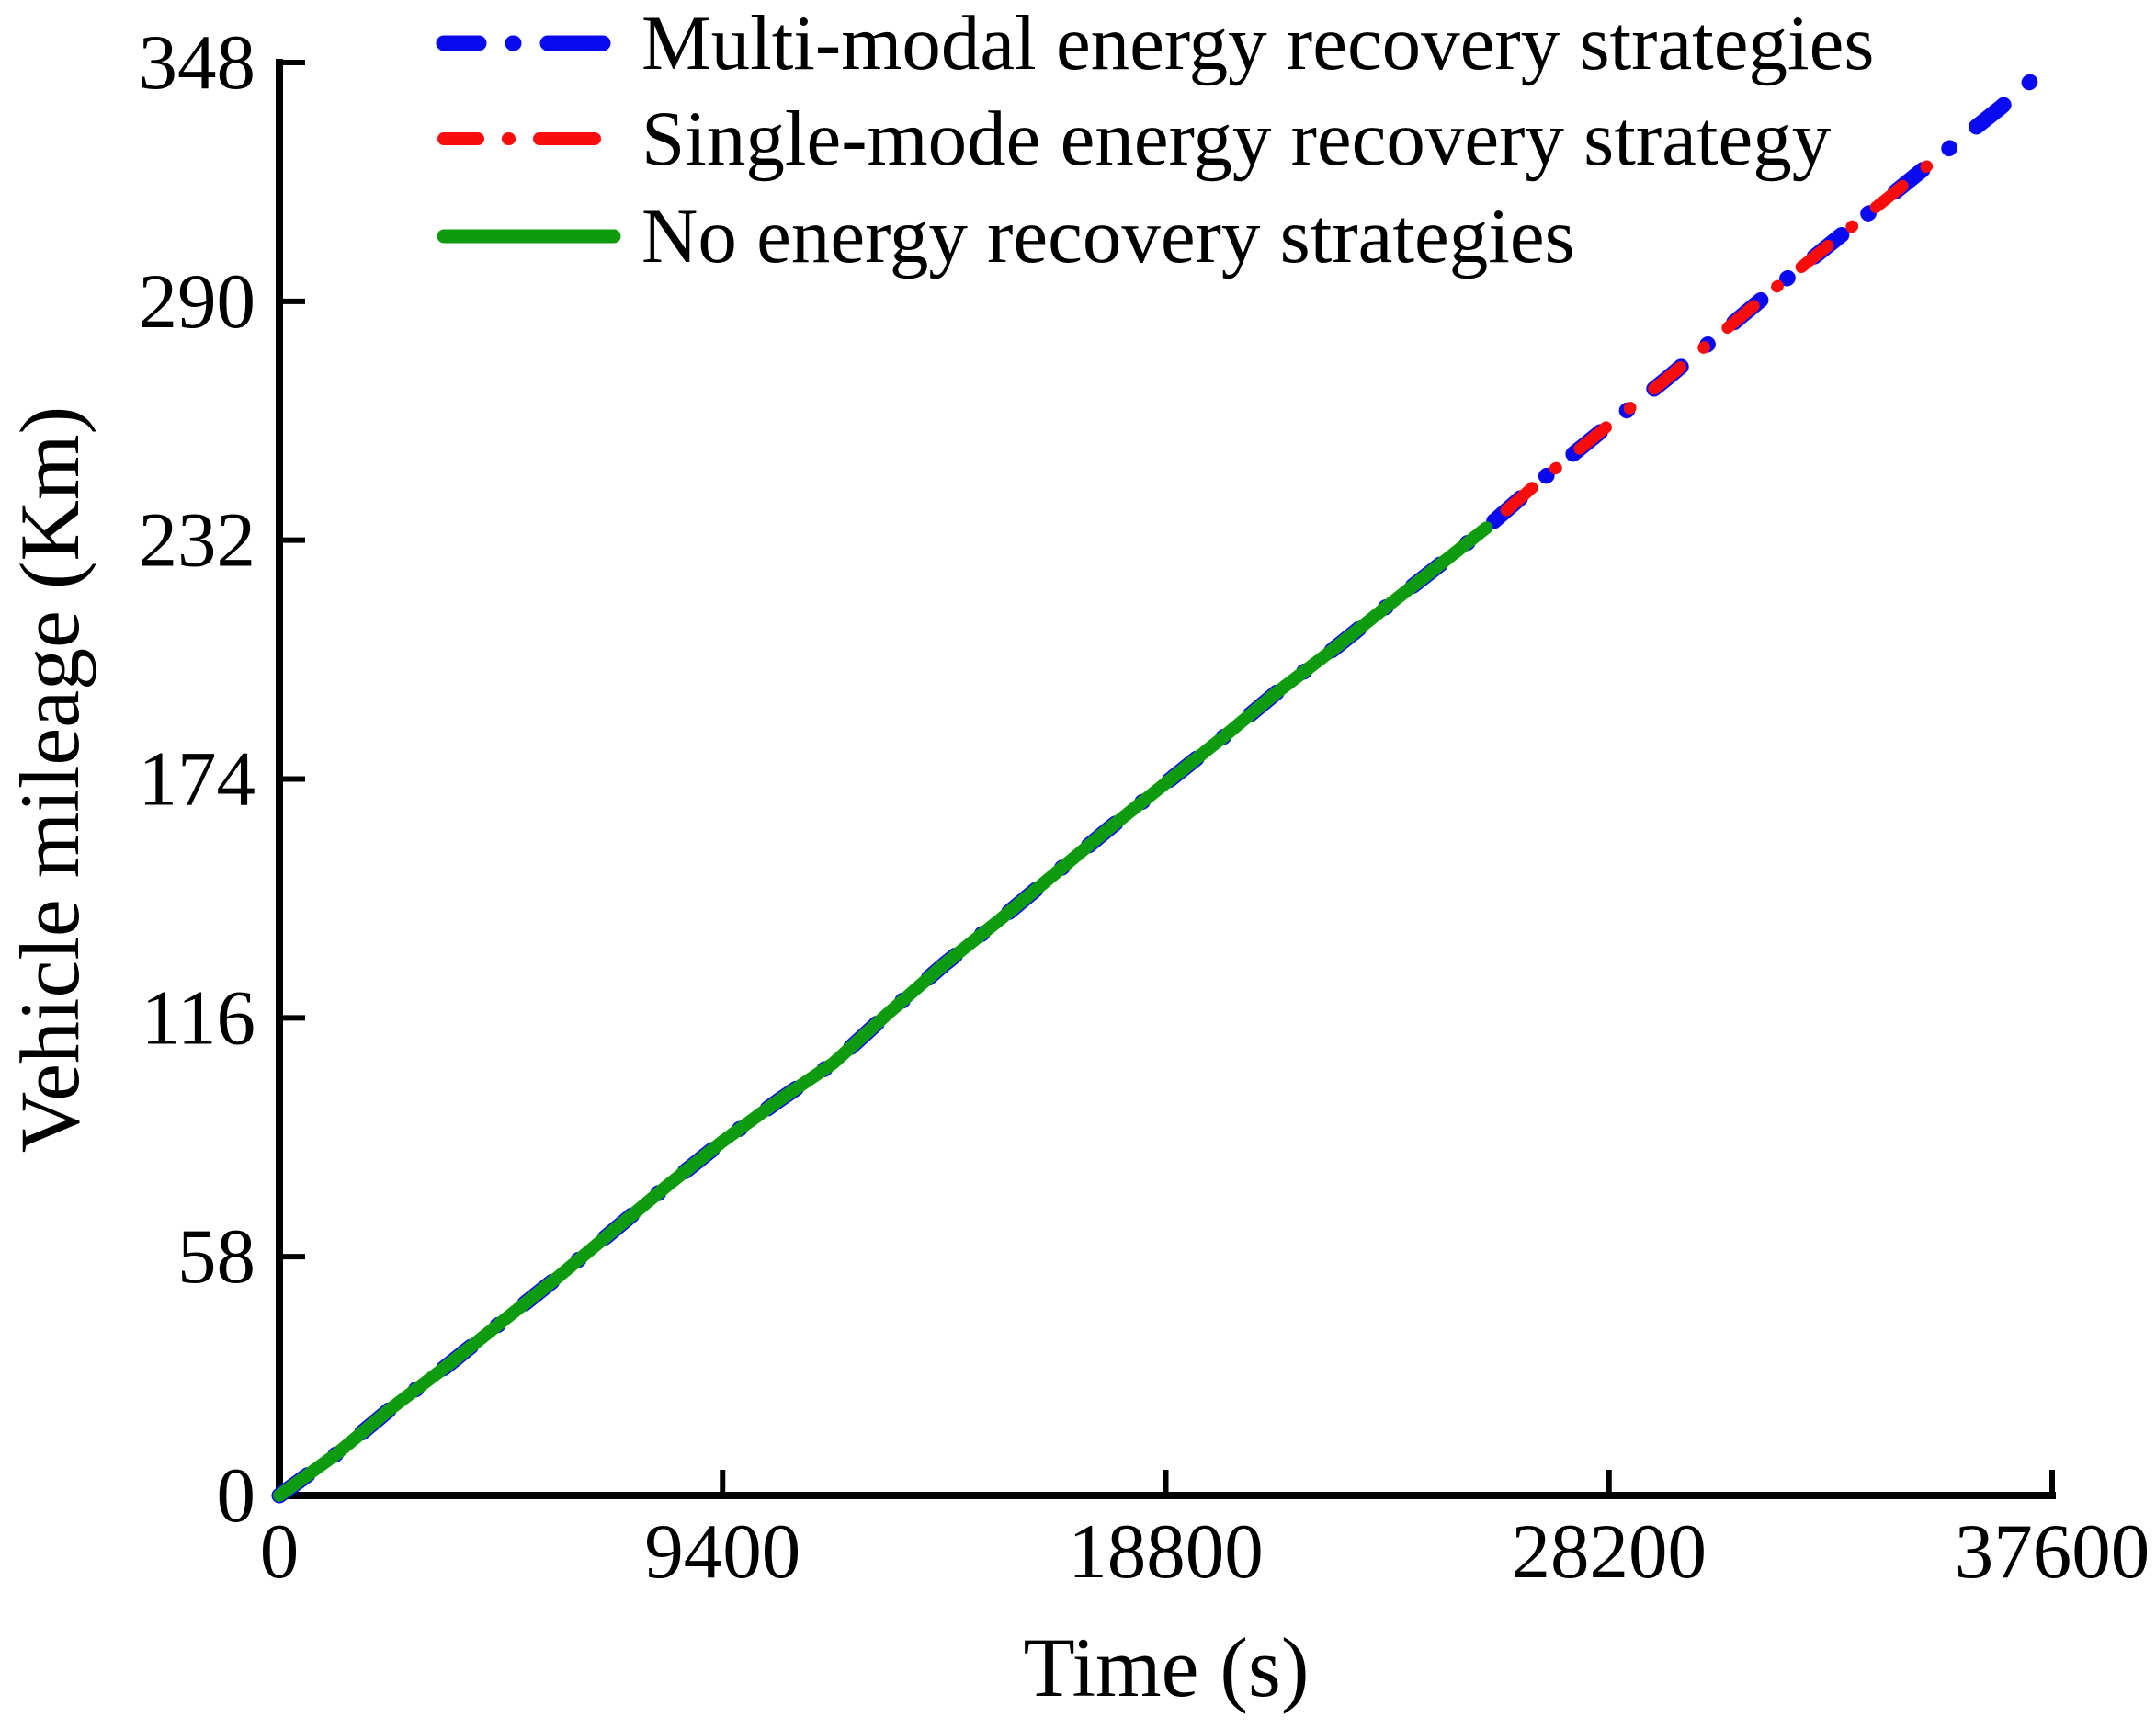 The image size is (2156, 1729). What do you see at coordinates (722, 1551) in the screenshot?
I see `x-tick-label: 9400` at bounding box center [722, 1551].